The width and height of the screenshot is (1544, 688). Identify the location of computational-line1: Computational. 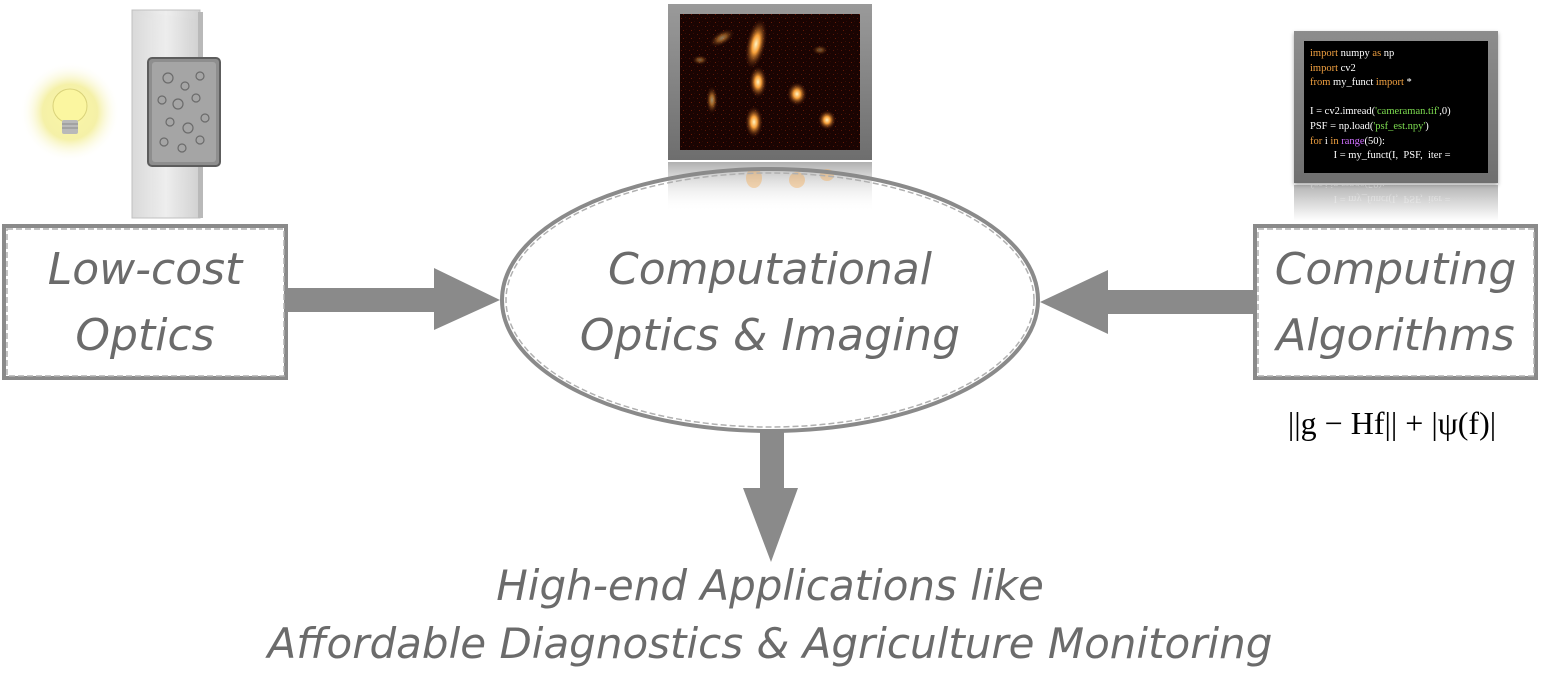
(769, 269).